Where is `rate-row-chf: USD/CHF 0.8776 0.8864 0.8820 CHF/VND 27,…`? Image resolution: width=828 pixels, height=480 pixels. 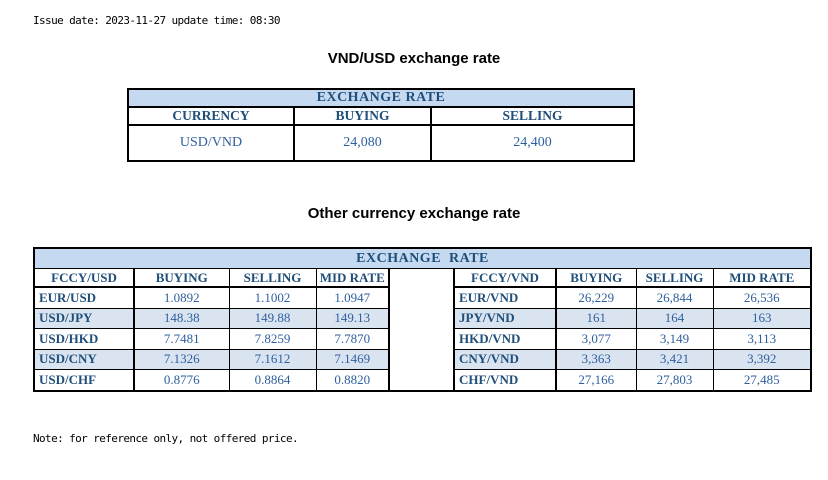 rate-row-chf: USD/CHF 0.8776 0.8864 0.8820 CHF/VND 27,… is located at coordinates (422, 380).